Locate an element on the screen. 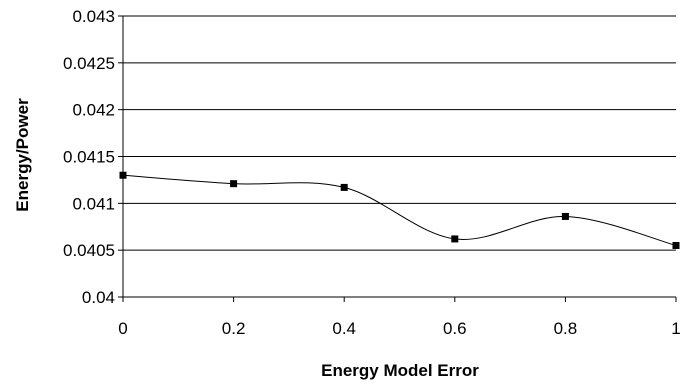 The width and height of the screenshot is (692, 388). x-tick-label: 1 is located at coordinates (675, 328).